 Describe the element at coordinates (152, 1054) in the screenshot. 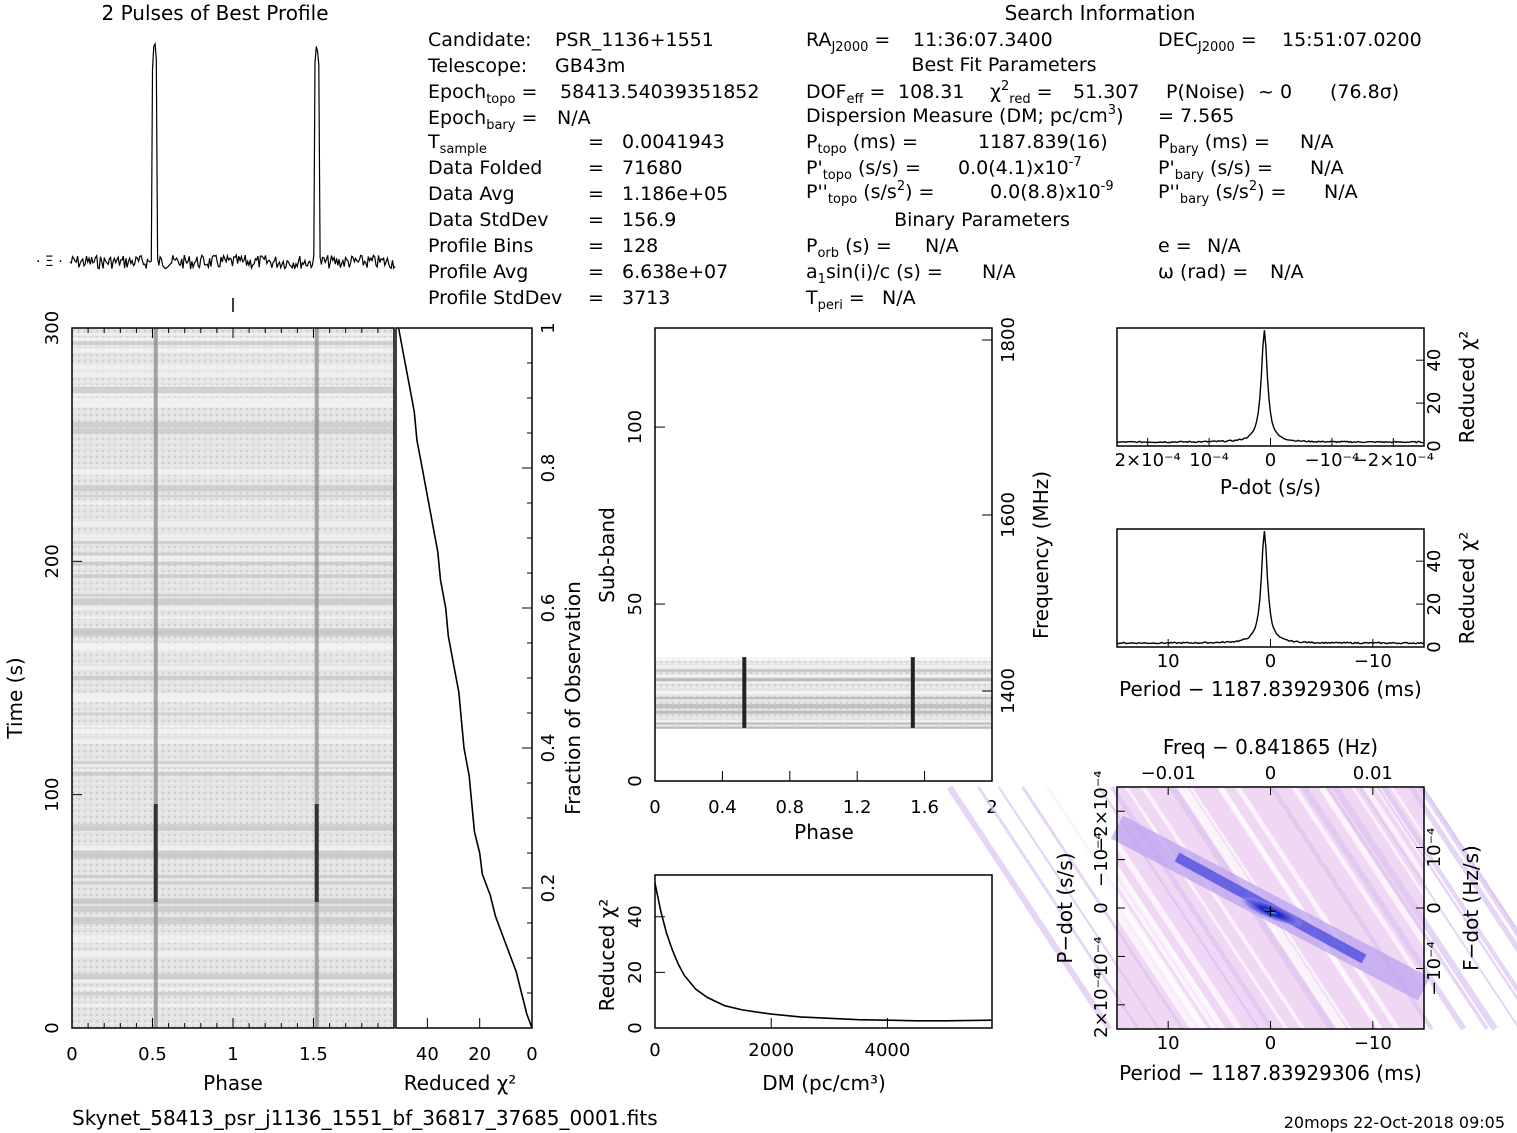

I see `x-tick-label: 0.5` at that location.